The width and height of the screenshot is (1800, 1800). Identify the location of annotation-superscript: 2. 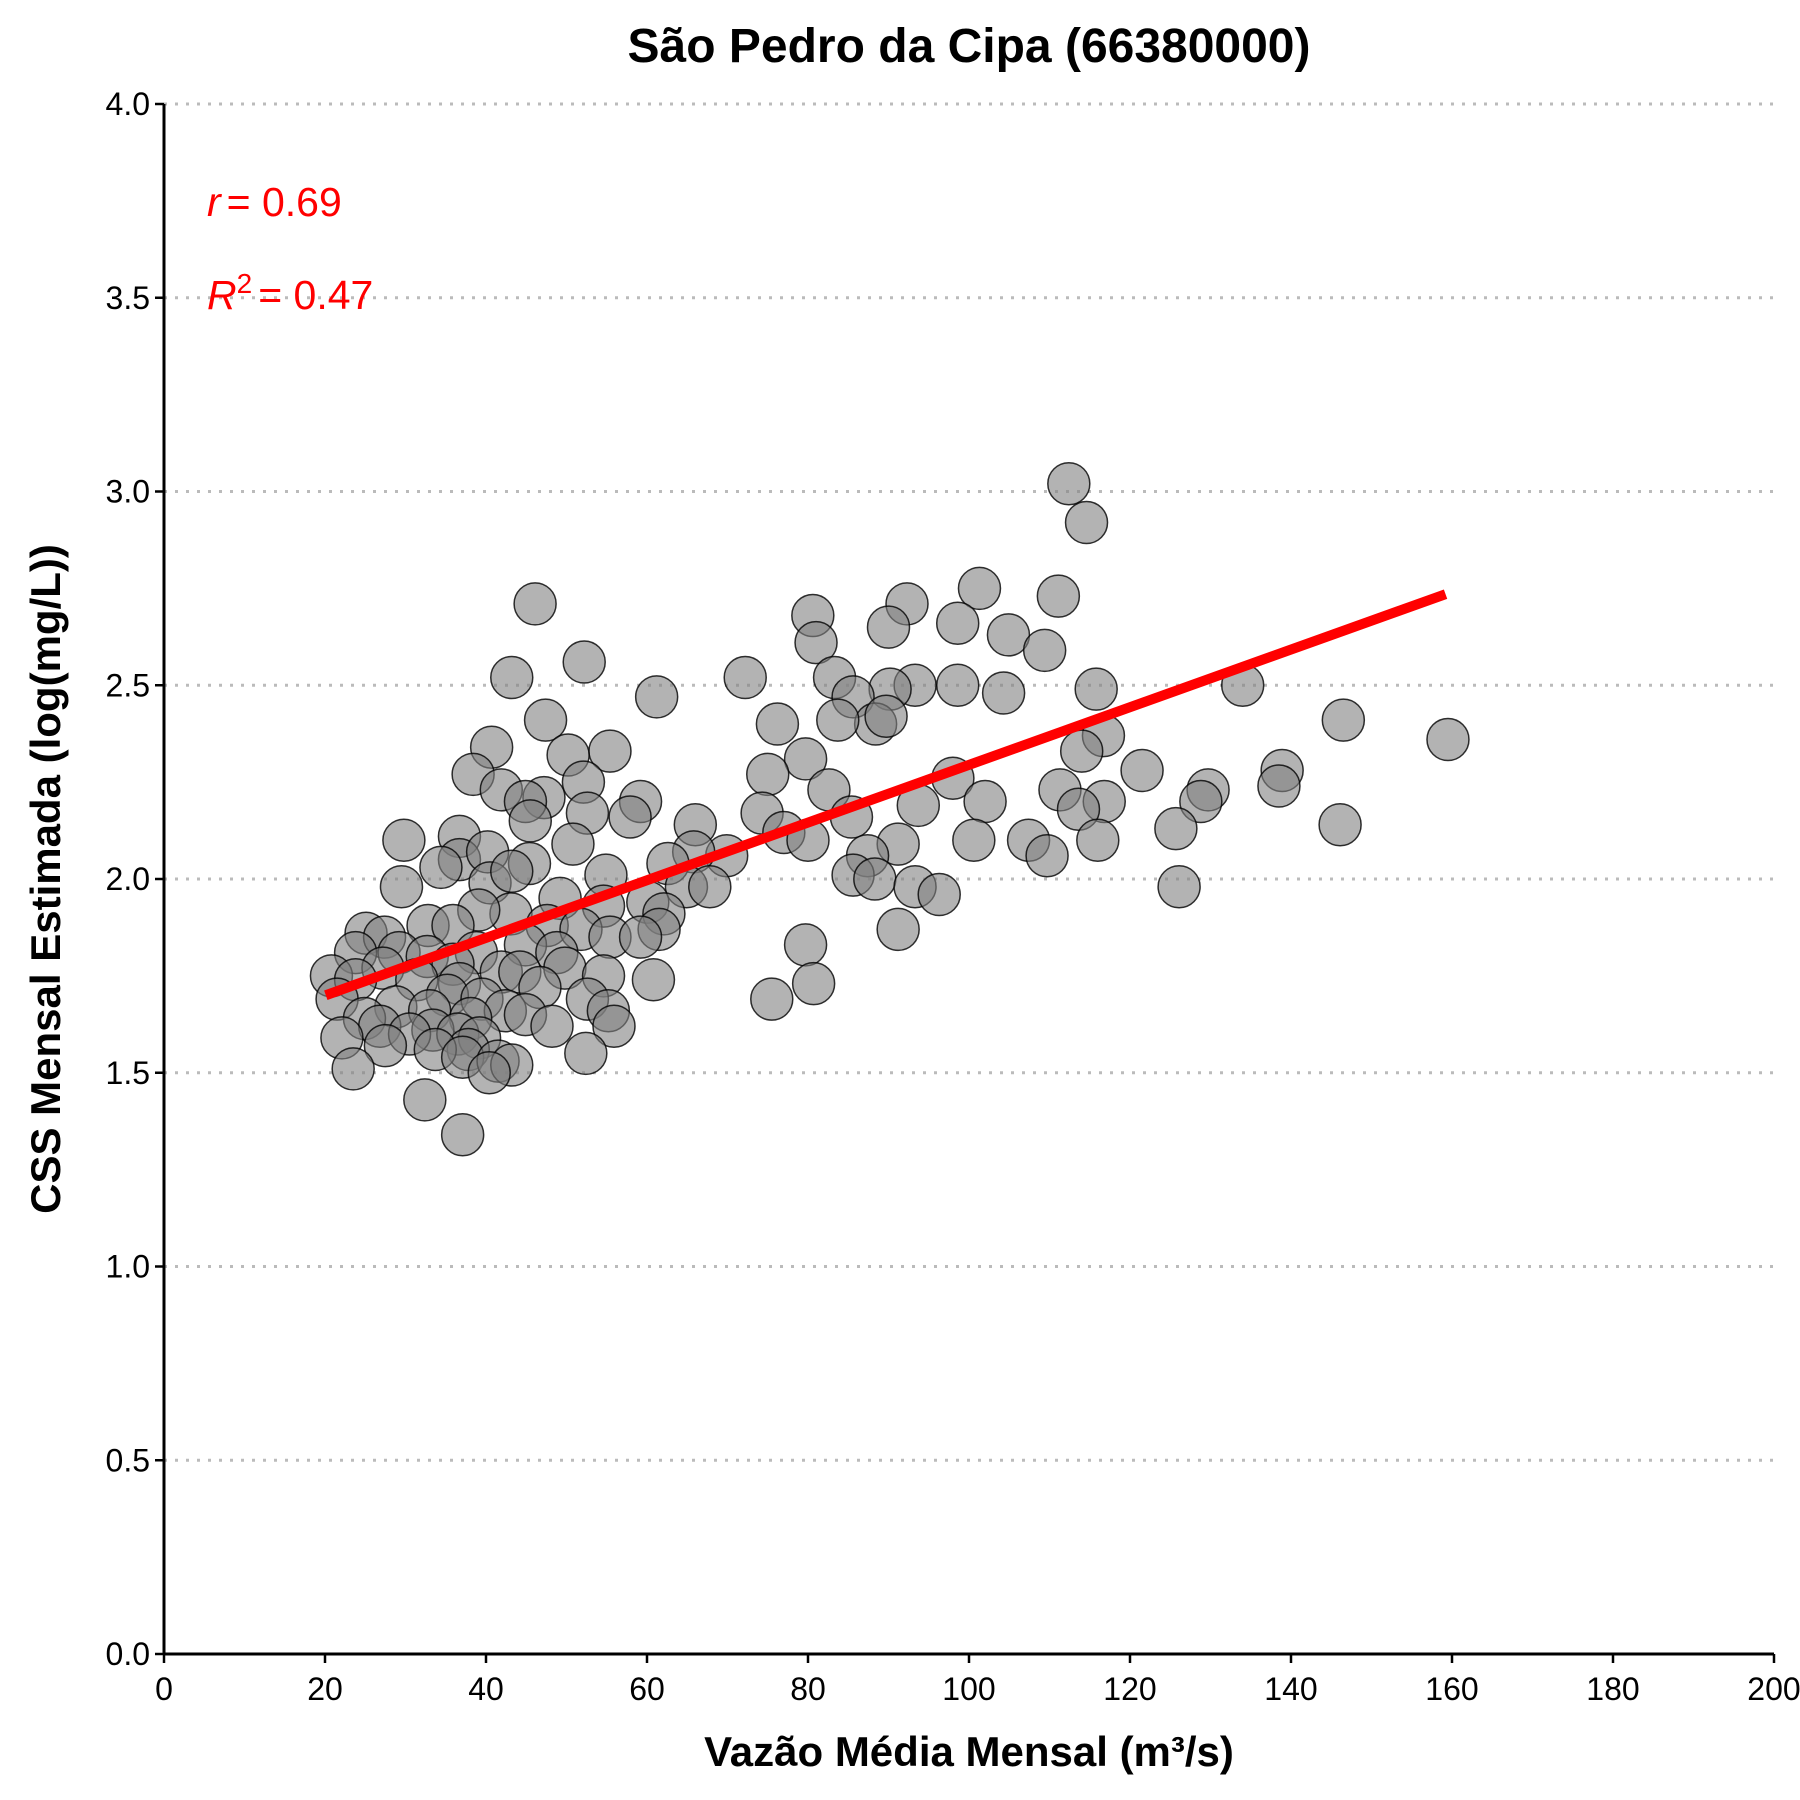
(245, 283).